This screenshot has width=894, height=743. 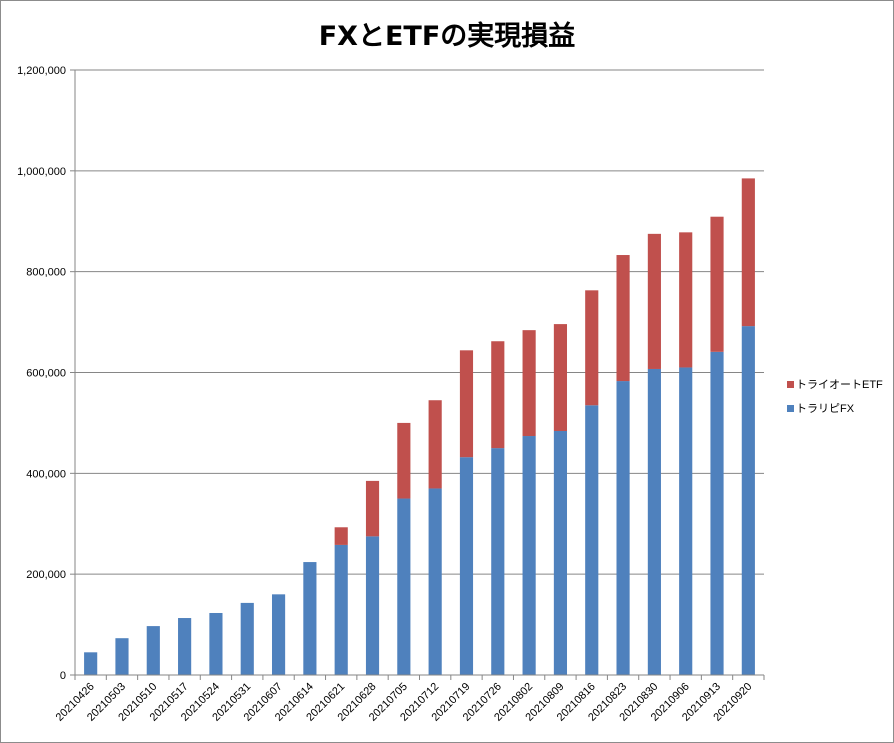 I want to click on legend: トライオートETF トラリピFX, so click(x=835, y=396).